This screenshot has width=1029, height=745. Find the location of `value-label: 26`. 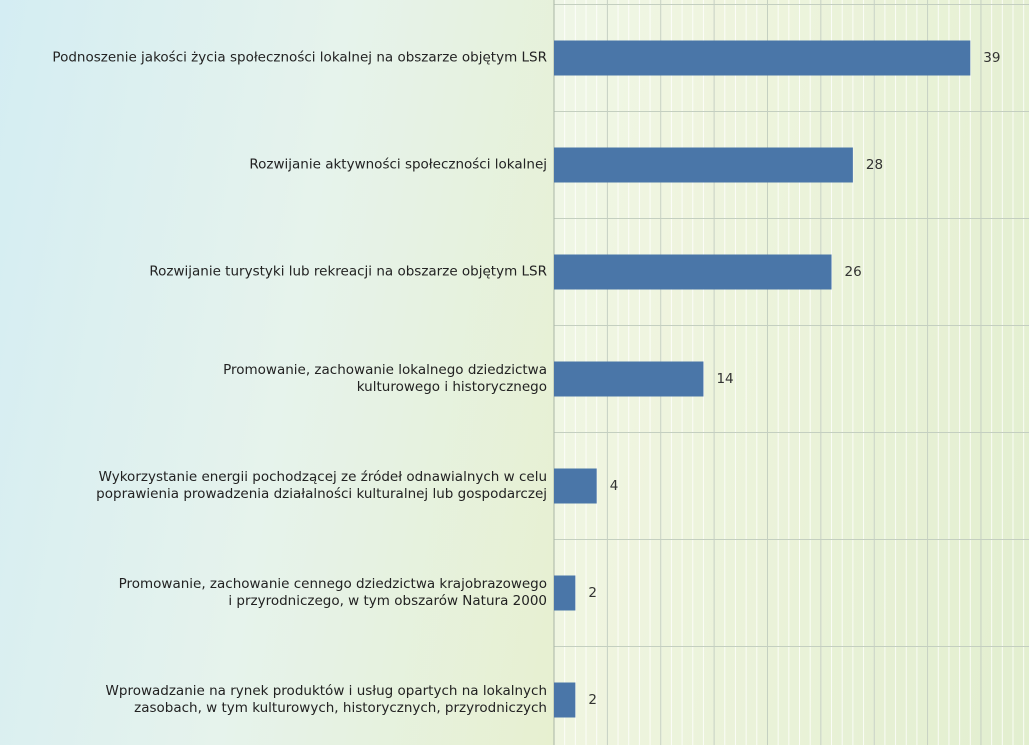

value-label: 26 is located at coordinates (853, 272).